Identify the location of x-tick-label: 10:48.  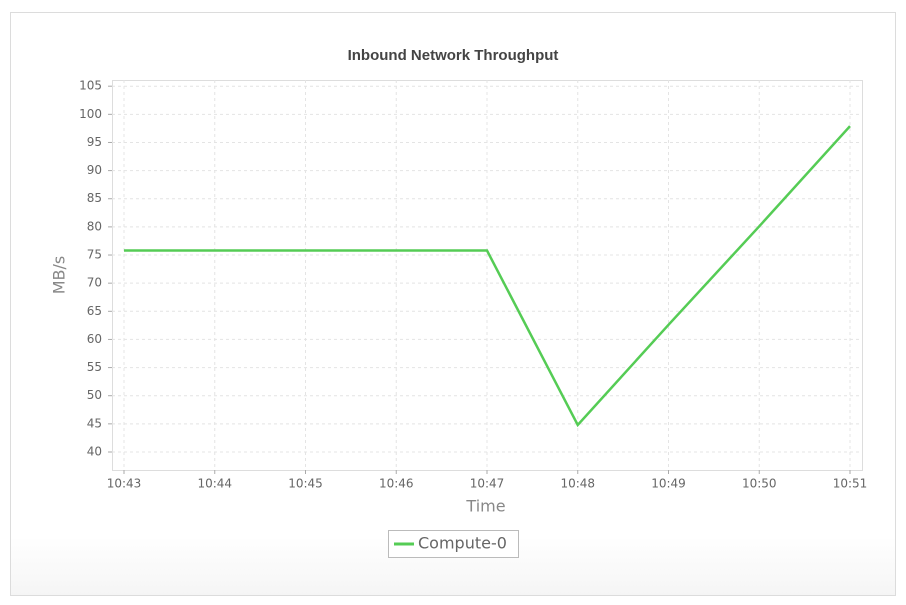
(577, 484).